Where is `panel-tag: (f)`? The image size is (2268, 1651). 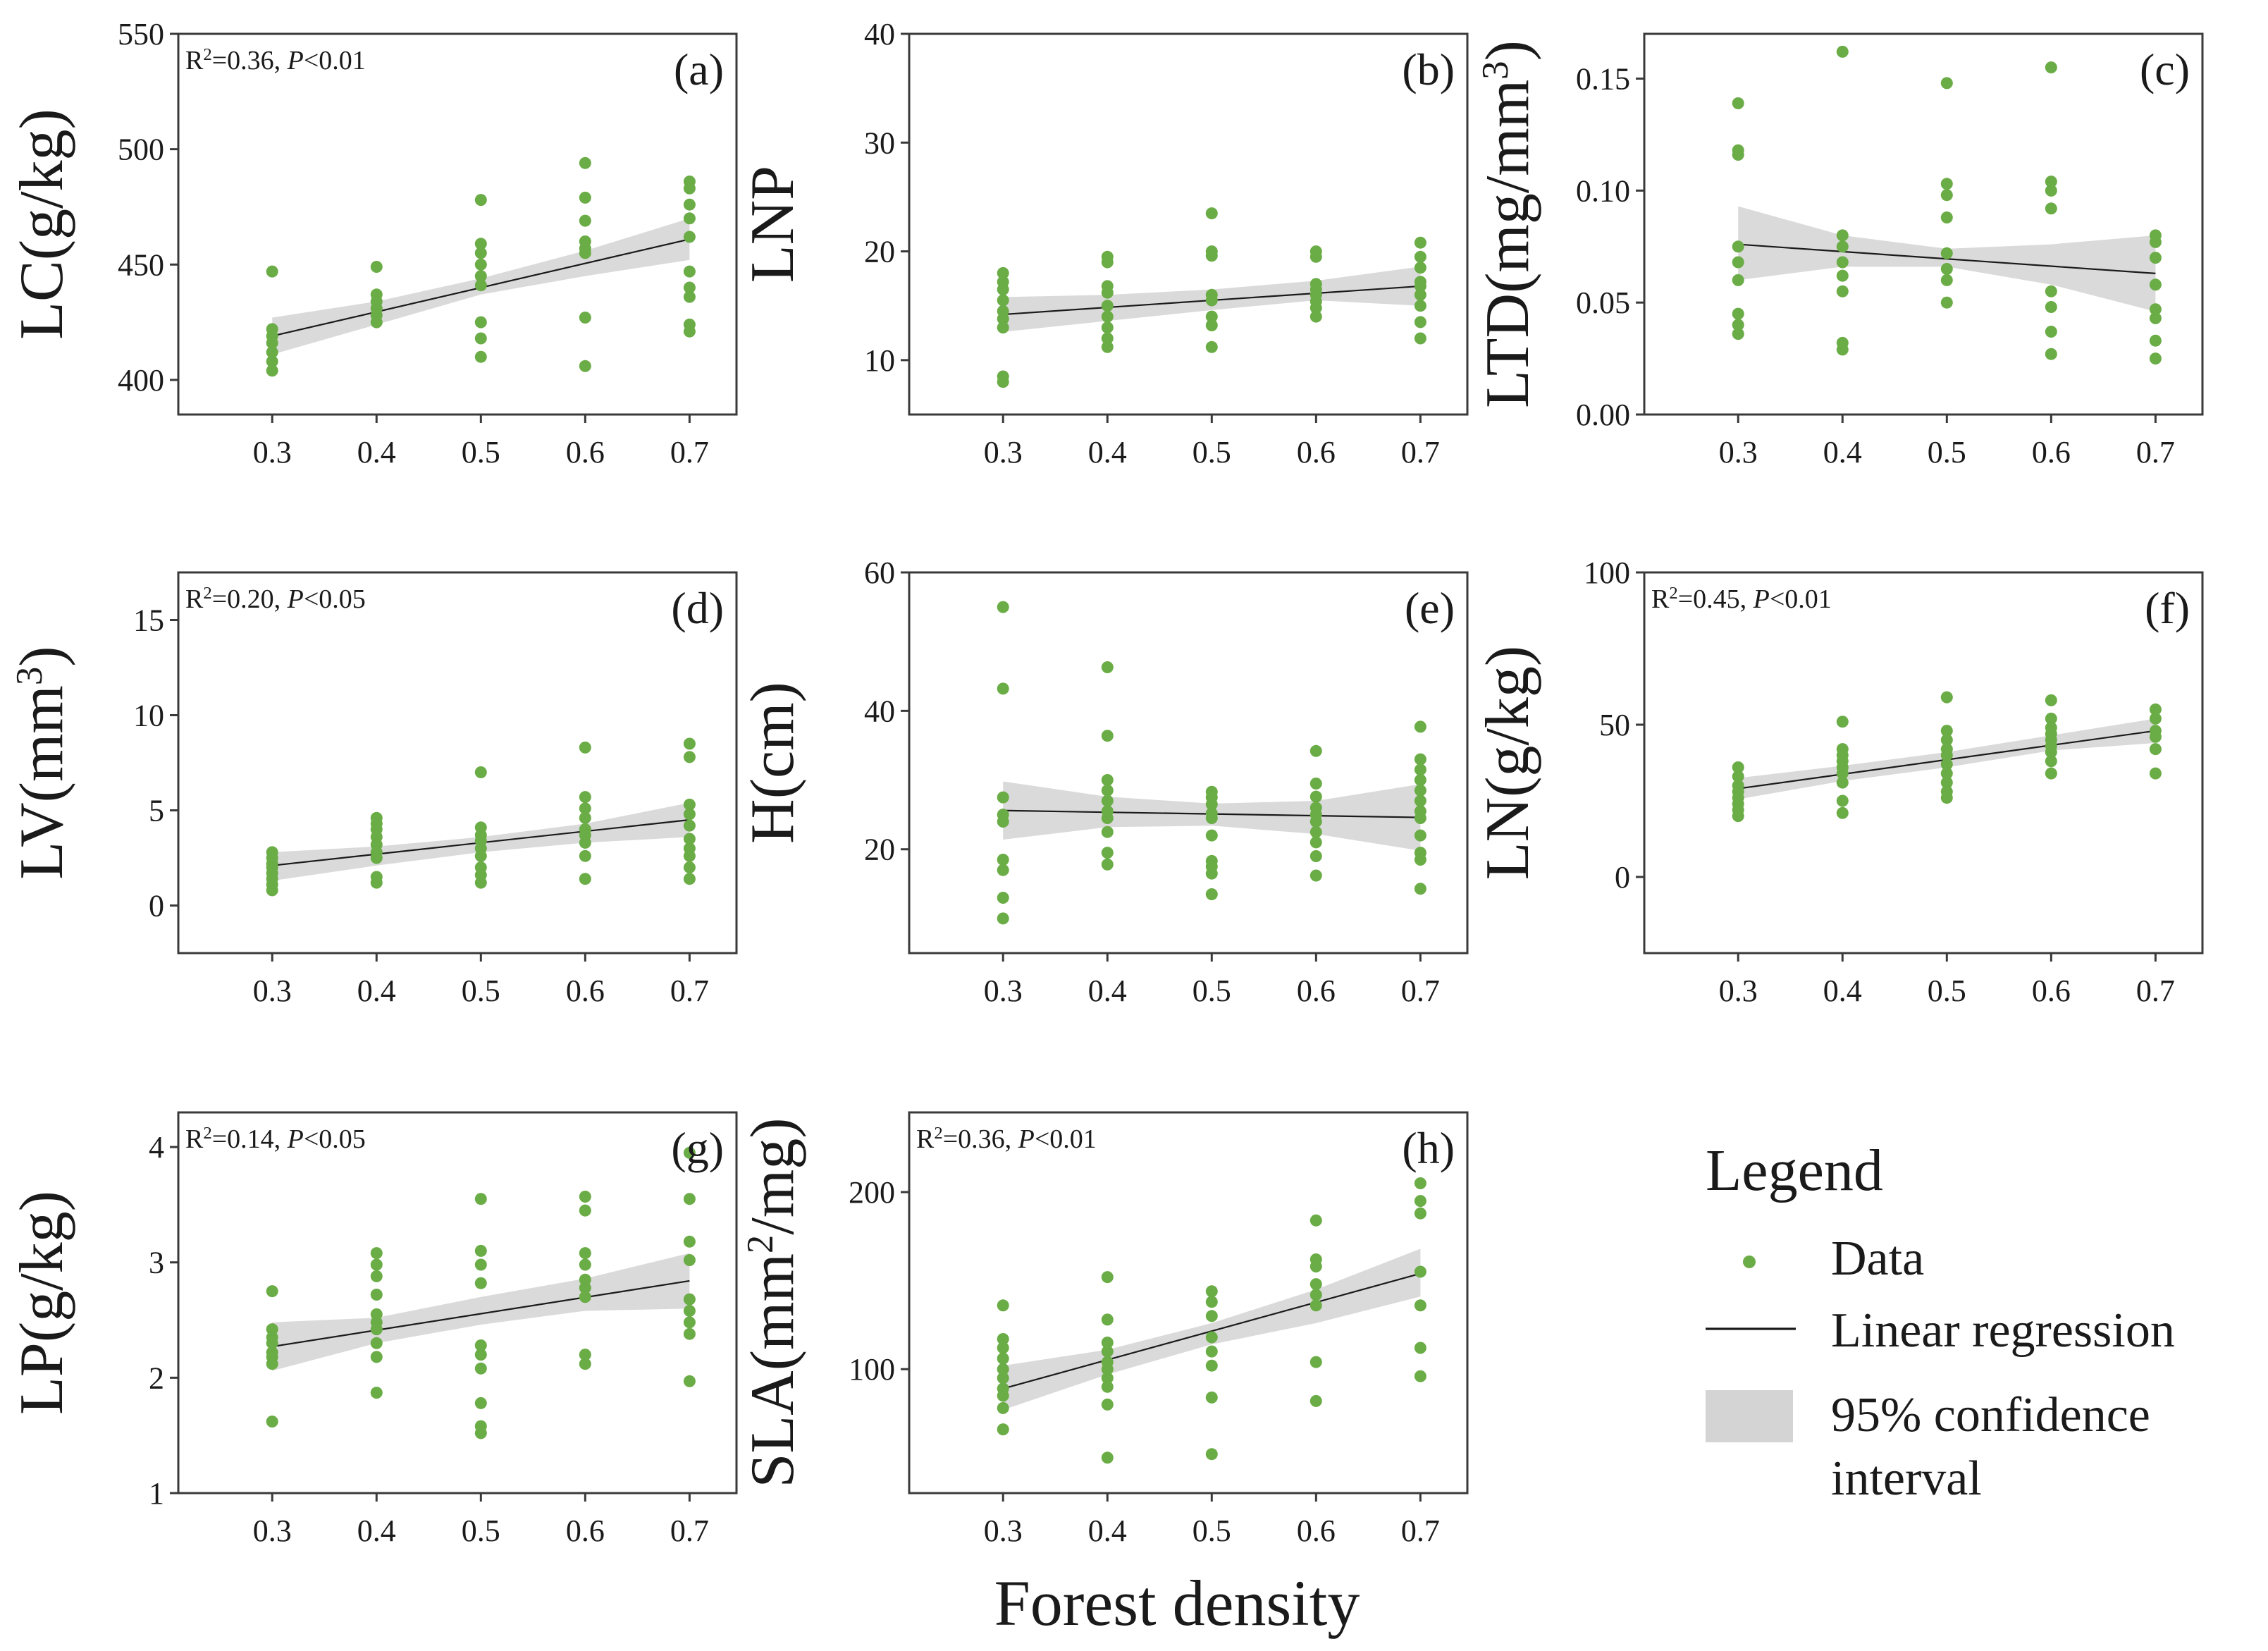
panel-tag: (f) is located at coordinates (2167, 608).